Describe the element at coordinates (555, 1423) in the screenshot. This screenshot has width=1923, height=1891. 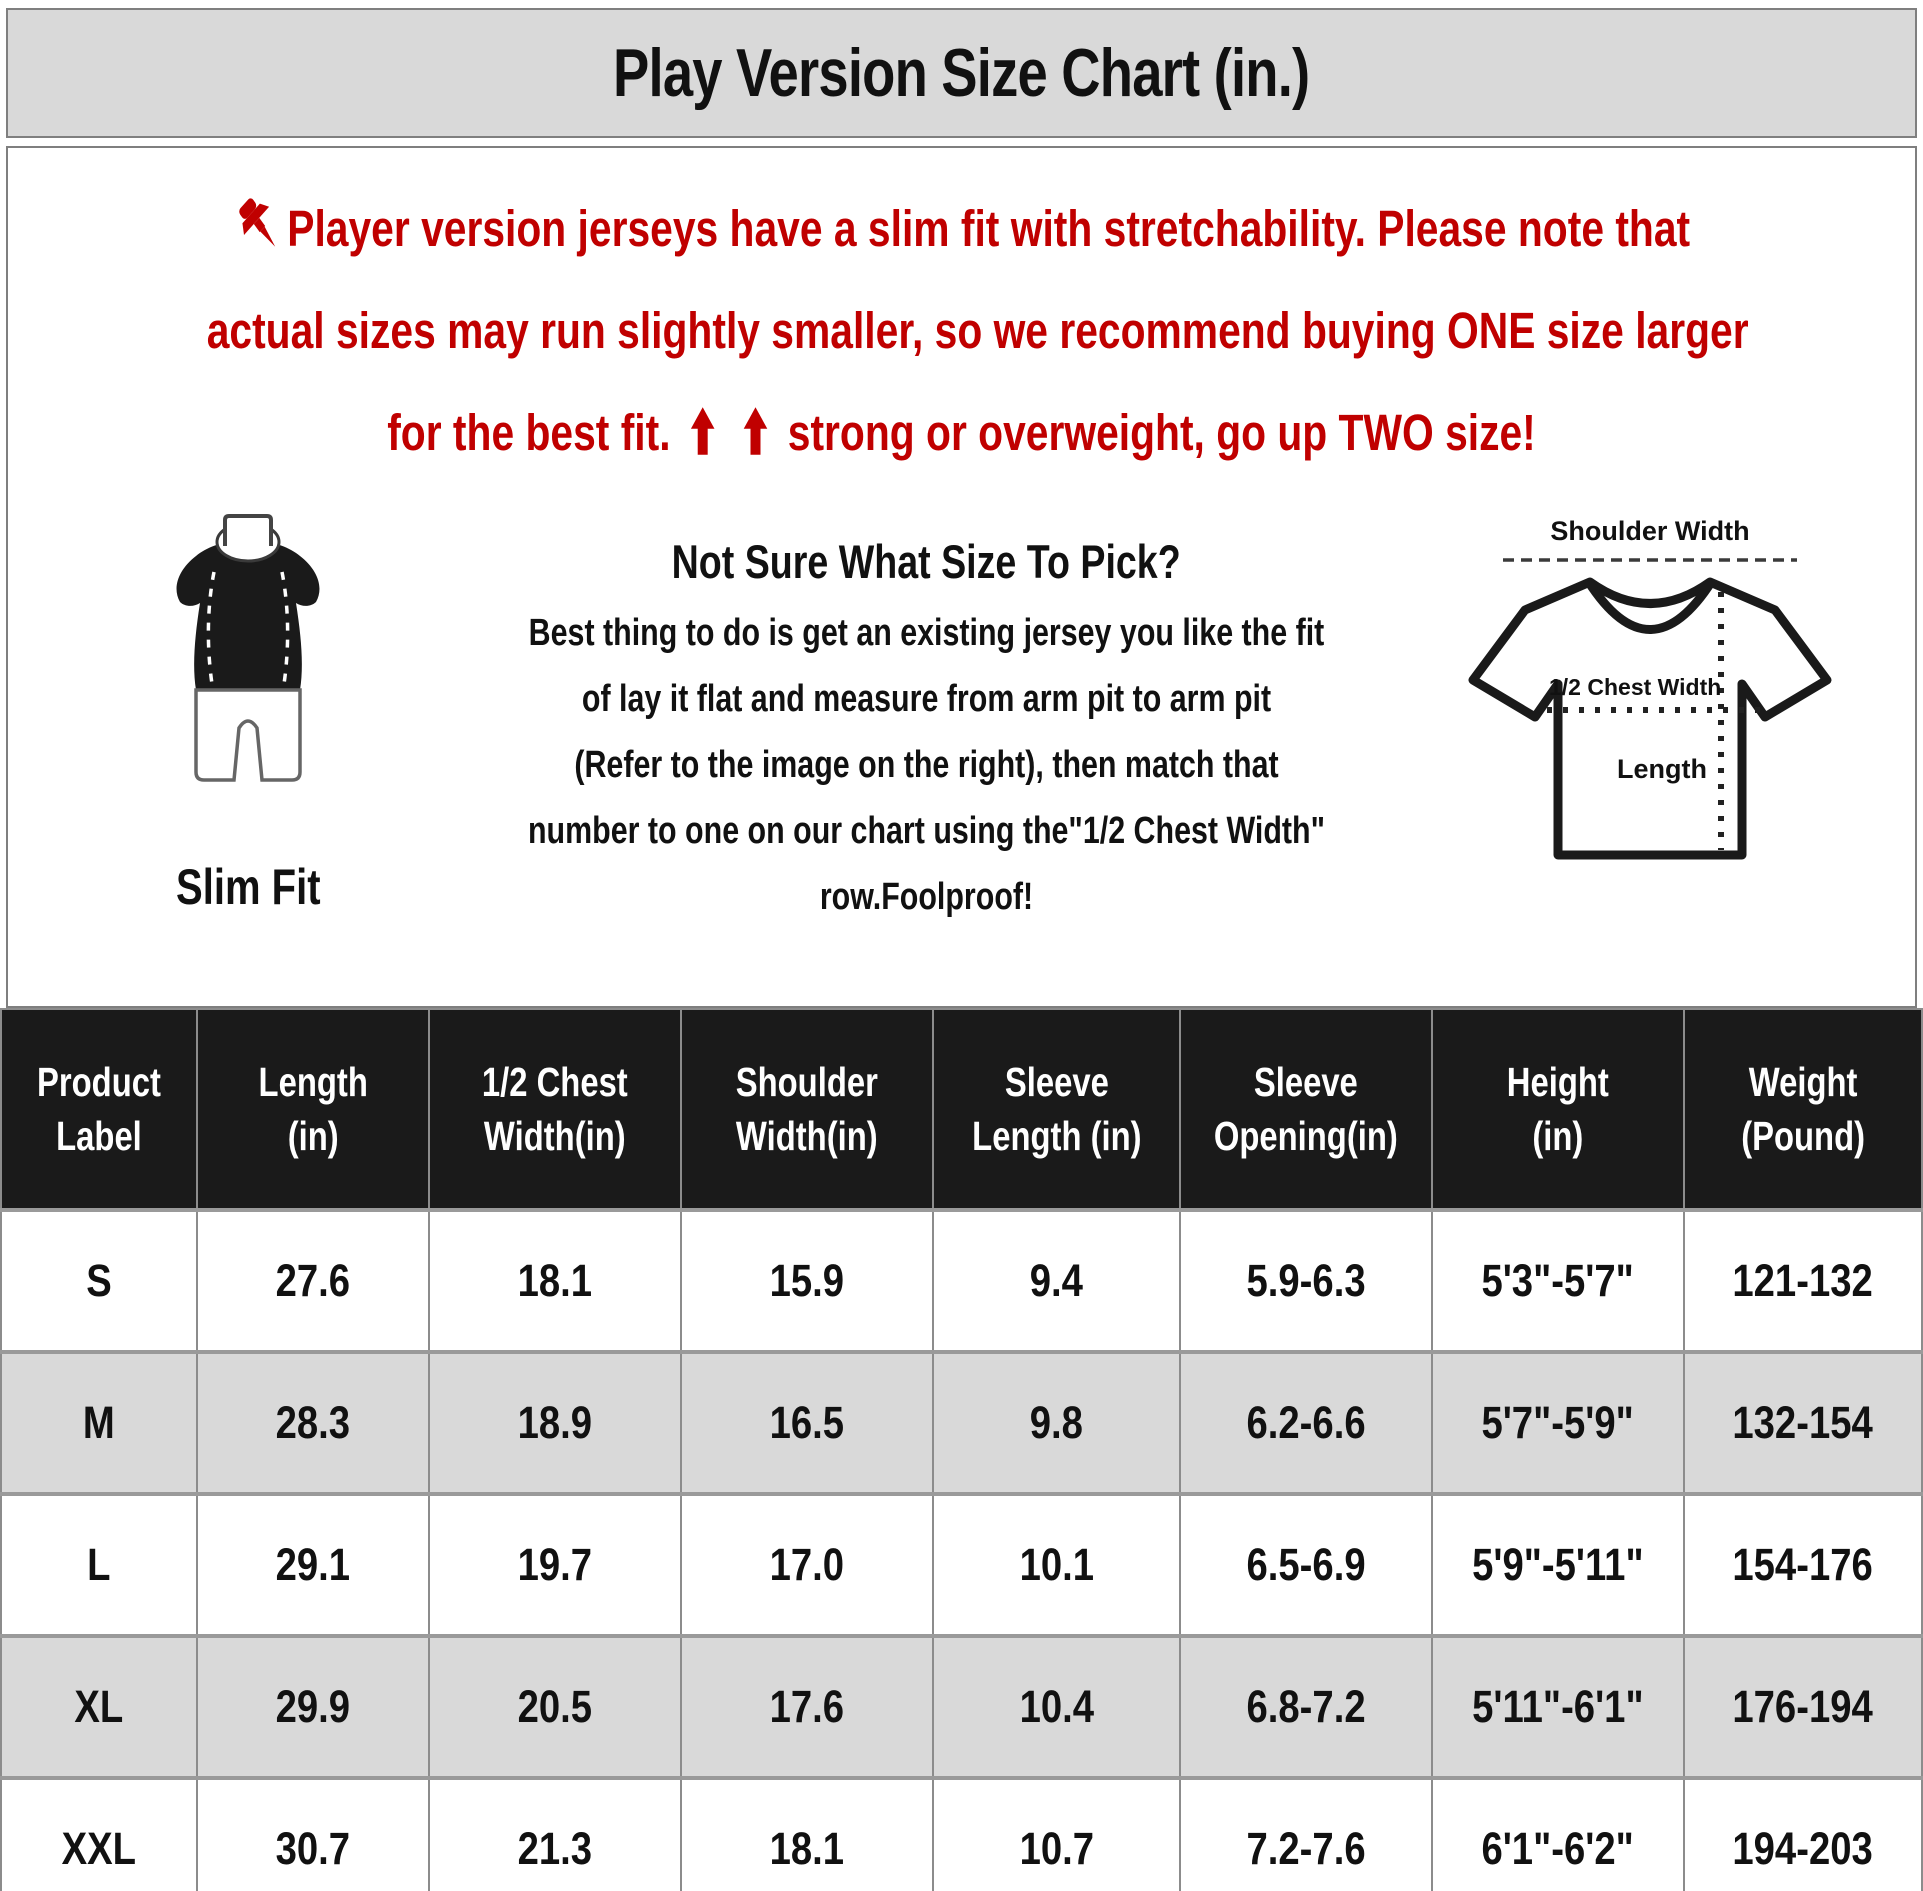
I see `table-cell: 18.9` at that location.